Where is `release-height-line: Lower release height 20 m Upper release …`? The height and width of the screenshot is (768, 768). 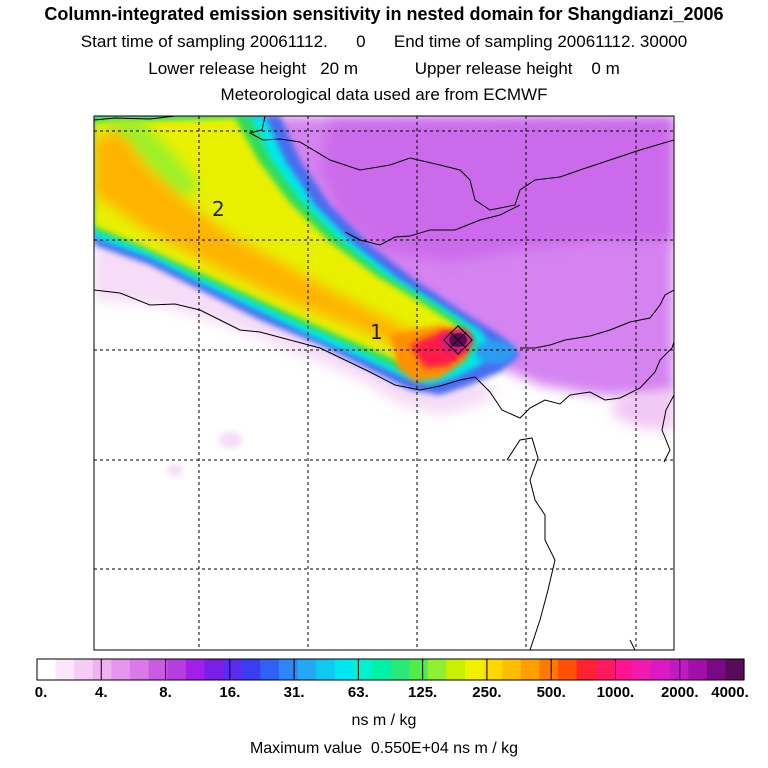
release-height-line: Lower release height 20 m Upper release … is located at coordinates (384, 68).